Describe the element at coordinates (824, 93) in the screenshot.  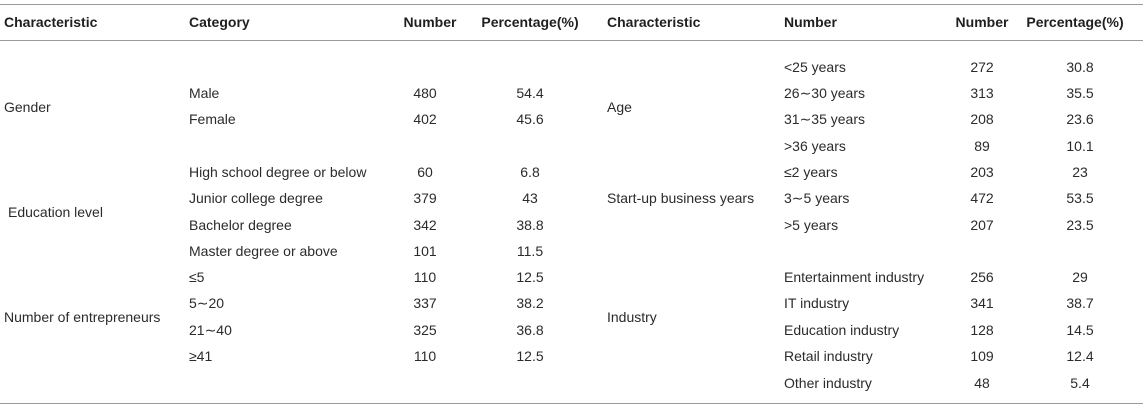
I see `cell-category: 26∼30 years` at that location.